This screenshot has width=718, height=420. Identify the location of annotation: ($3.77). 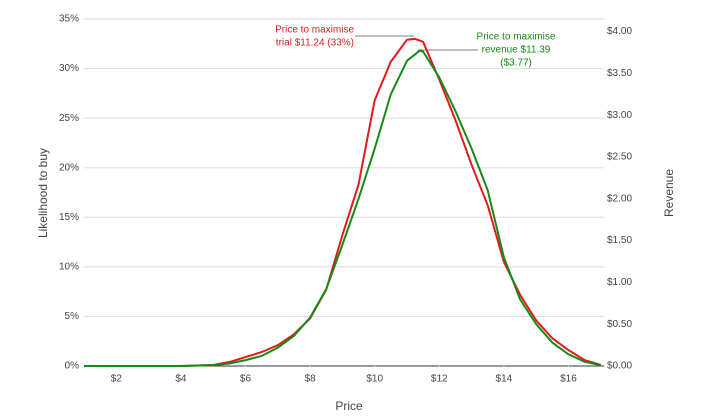
(516, 63).